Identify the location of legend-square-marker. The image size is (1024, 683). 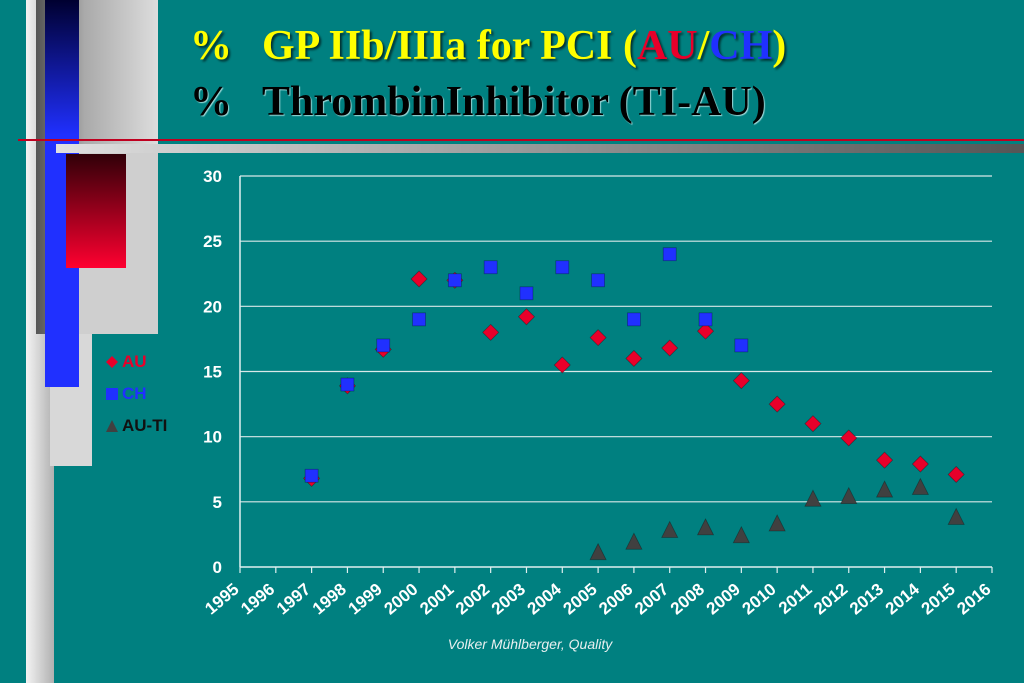
(112, 394).